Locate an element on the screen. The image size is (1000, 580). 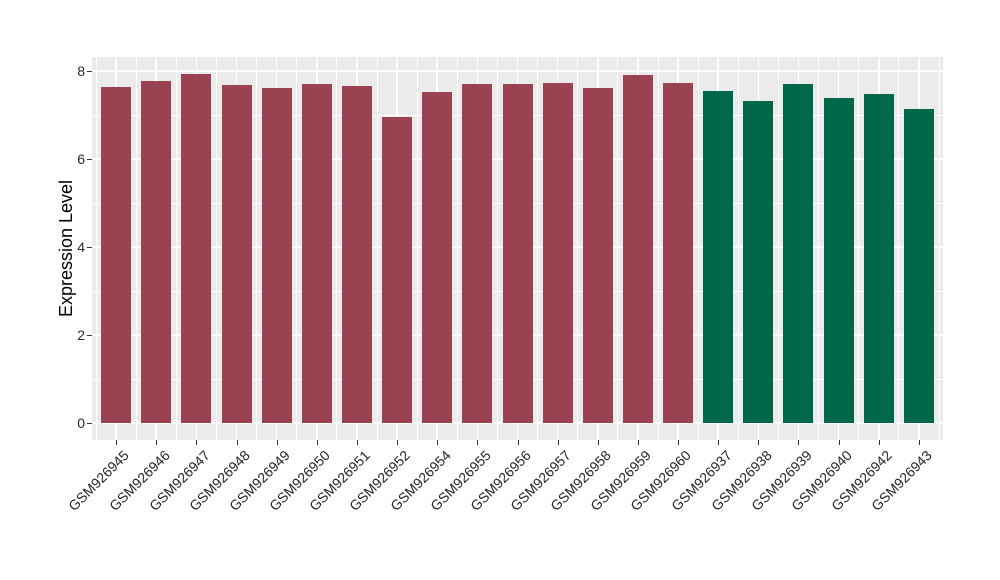
y-tick-label: 2 is located at coordinates (81, 335).